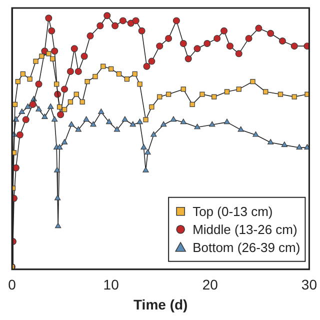 This screenshot has width=320, height=320. What do you see at coordinates (246, 247) in the screenshot?
I see `legend-label: Bottom (26-39 cm)` at bounding box center [246, 247].